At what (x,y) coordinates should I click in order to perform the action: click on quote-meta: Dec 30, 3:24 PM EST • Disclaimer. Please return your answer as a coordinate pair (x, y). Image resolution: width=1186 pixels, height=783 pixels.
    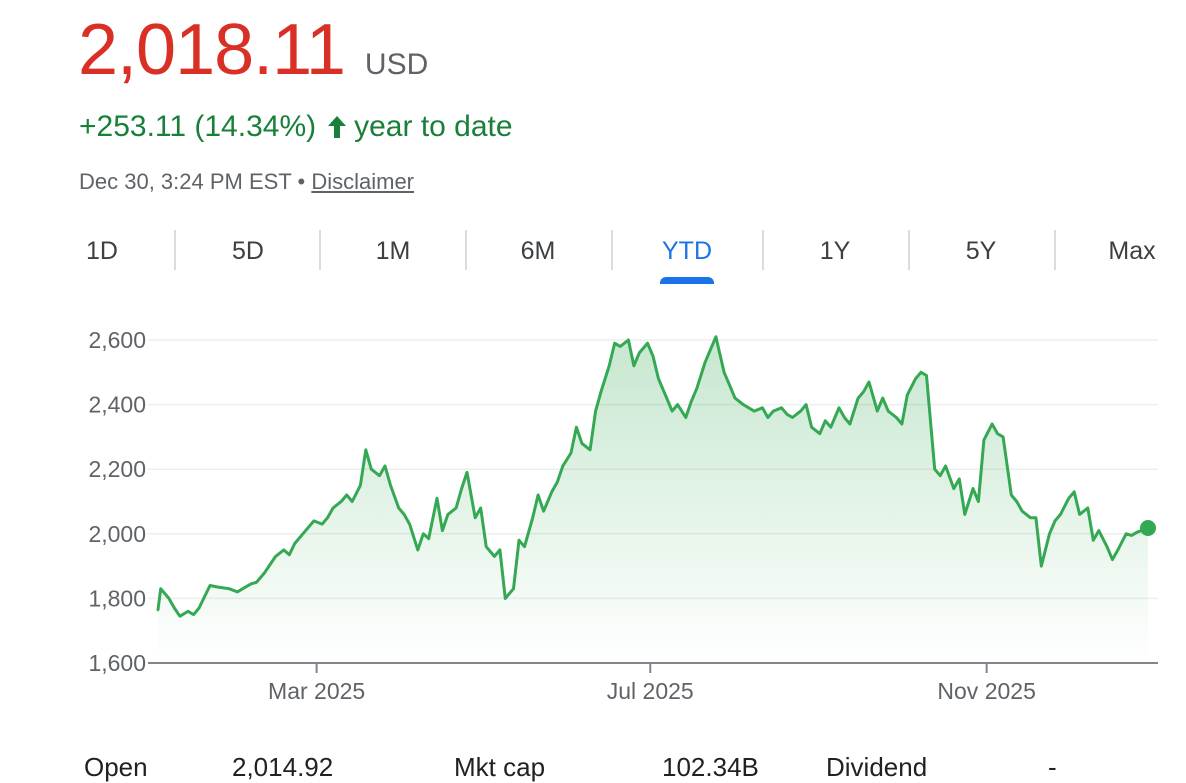
    Looking at the image, I should click on (246, 182).